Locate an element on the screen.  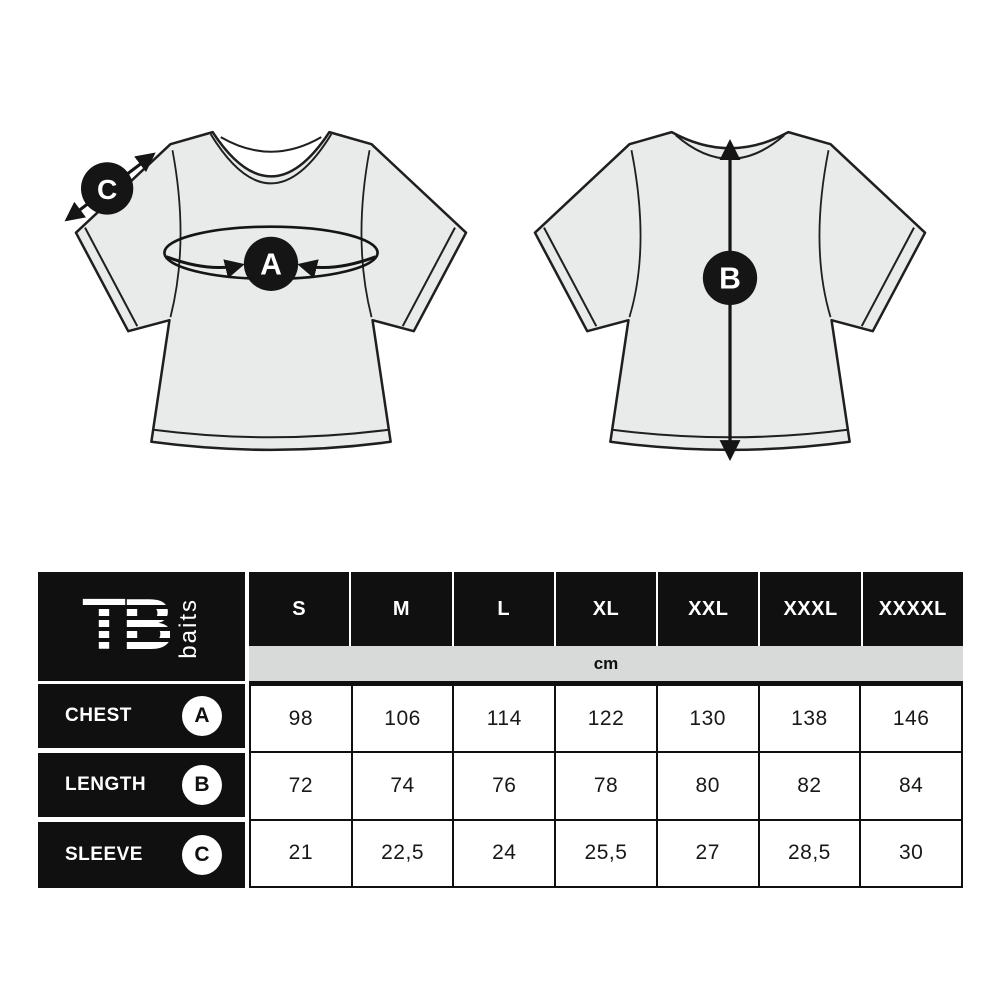
size-header-xl: XL is located at coordinates (606, 609).